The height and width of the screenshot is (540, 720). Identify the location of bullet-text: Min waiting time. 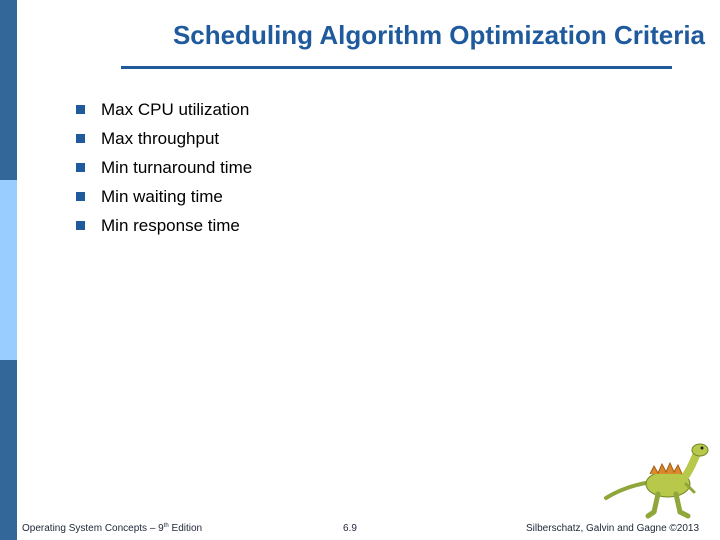
(162, 196).